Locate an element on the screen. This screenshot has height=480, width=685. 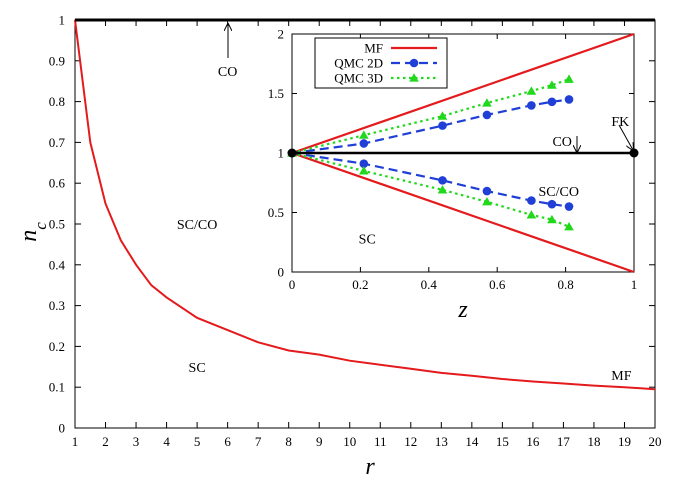
main-y-tick-label: 0.5 is located at coordinates (57, 224).